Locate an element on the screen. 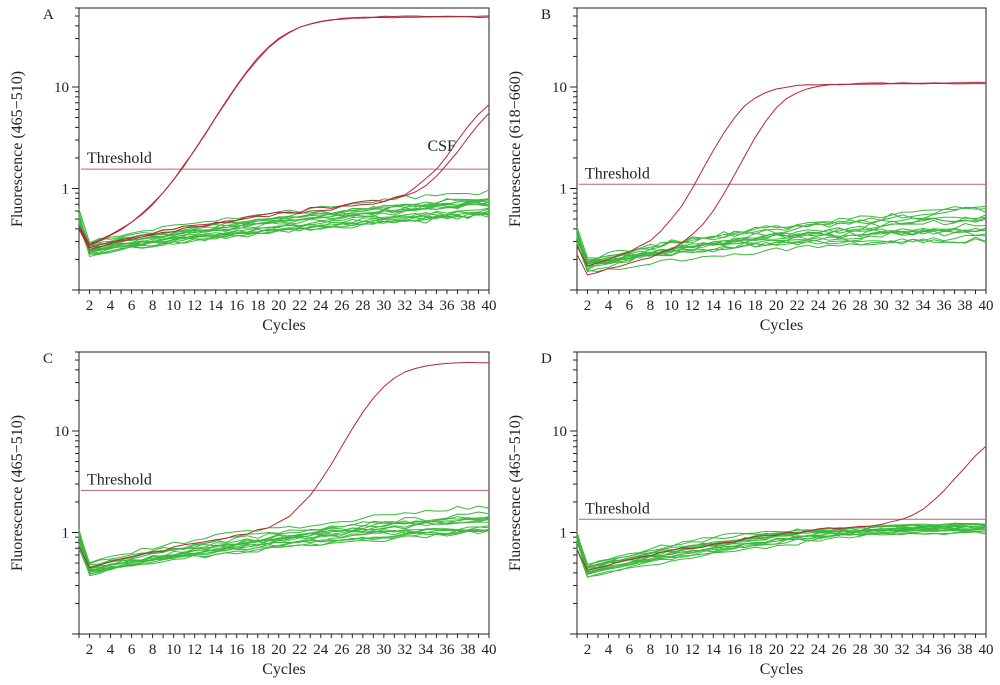 The image size is (1000, 685). panel-label: B is located at coordinates (546, 15).